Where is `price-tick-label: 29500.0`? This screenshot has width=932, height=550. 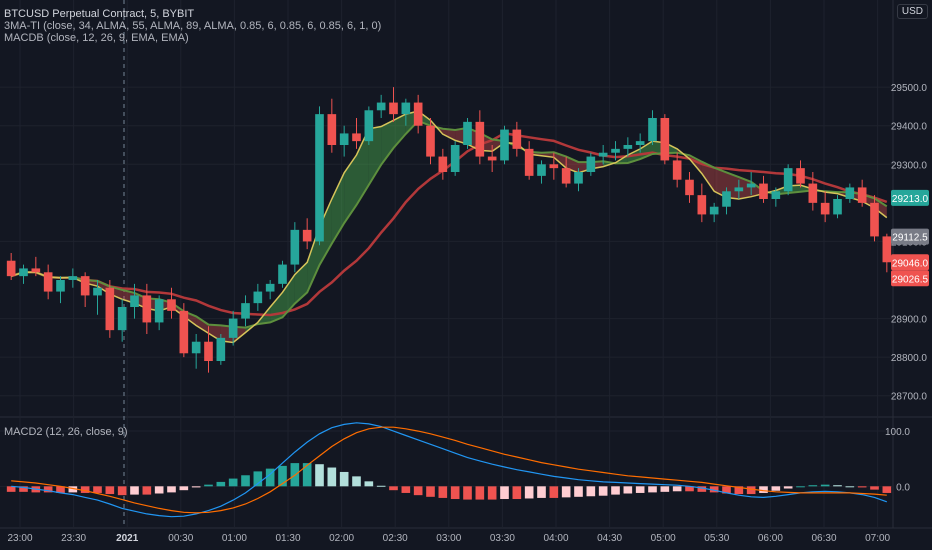 price-tick-label: 29500.0 is located at coordinates (909, 88).